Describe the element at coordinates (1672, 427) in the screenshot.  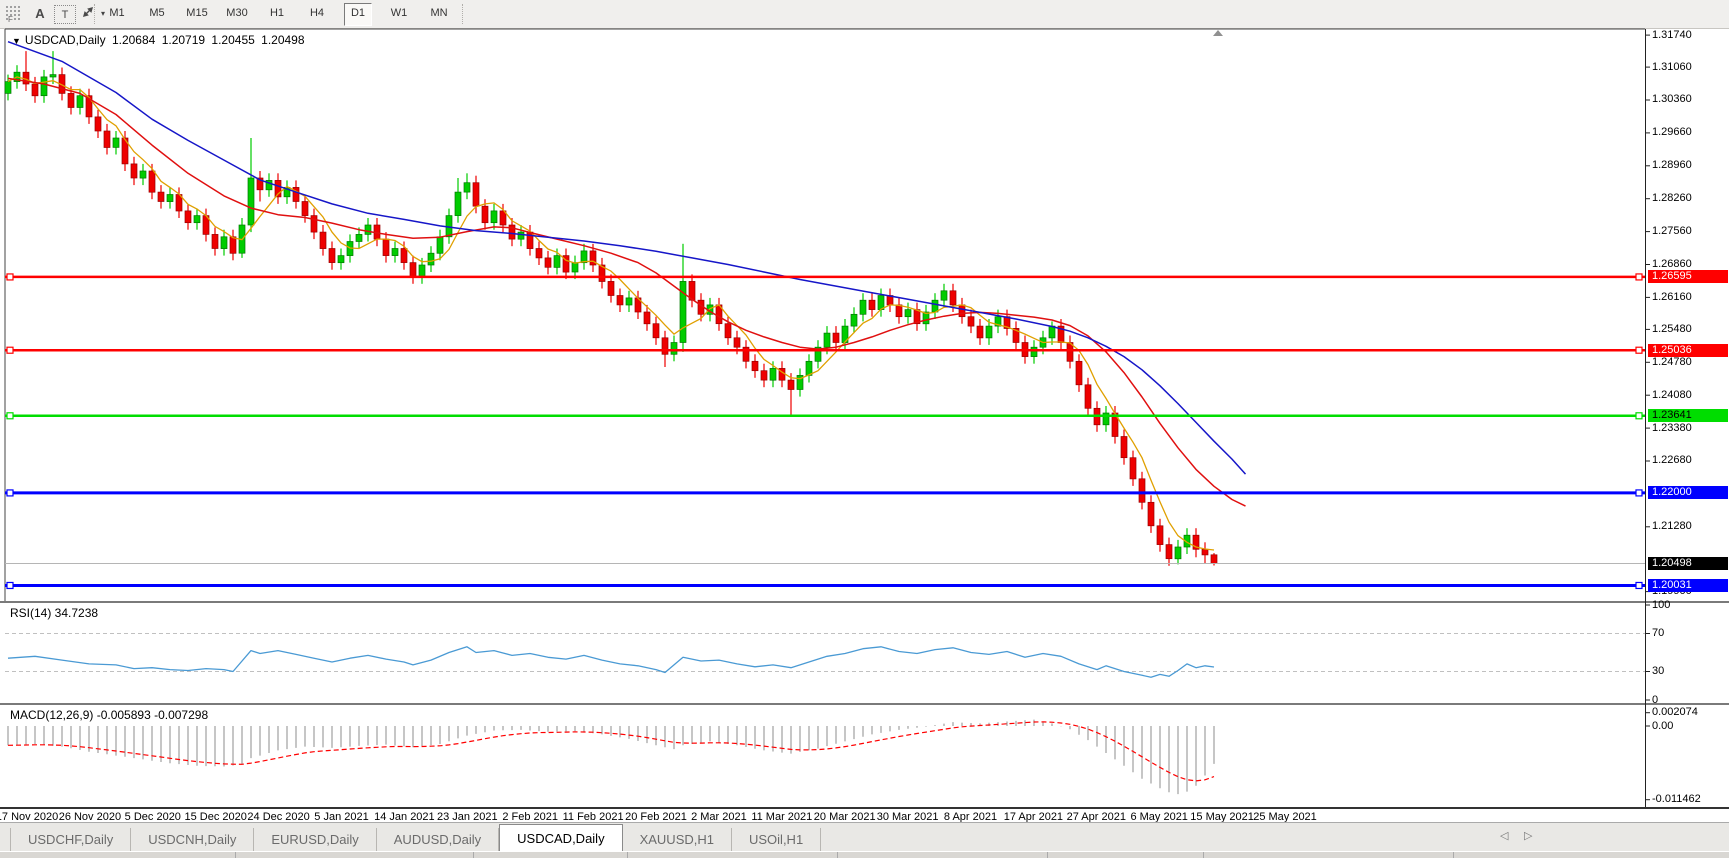
I see `price-tick-label: 1.23380` at that location.